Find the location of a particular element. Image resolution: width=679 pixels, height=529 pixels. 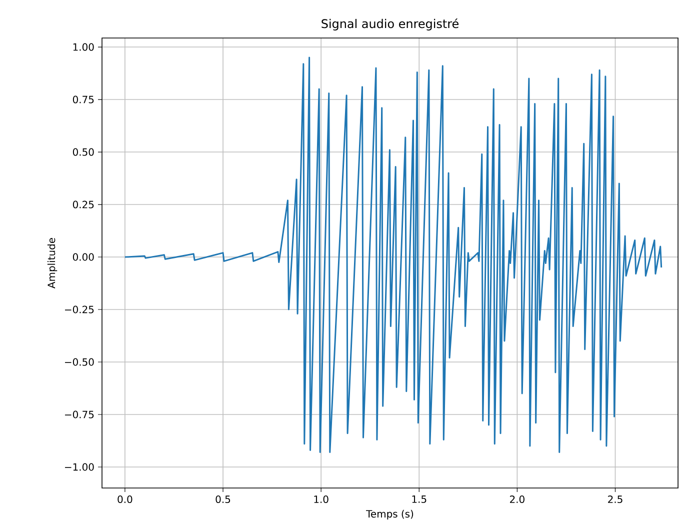

y-tick-label: 1.00 is located at coordinates (83, 47).